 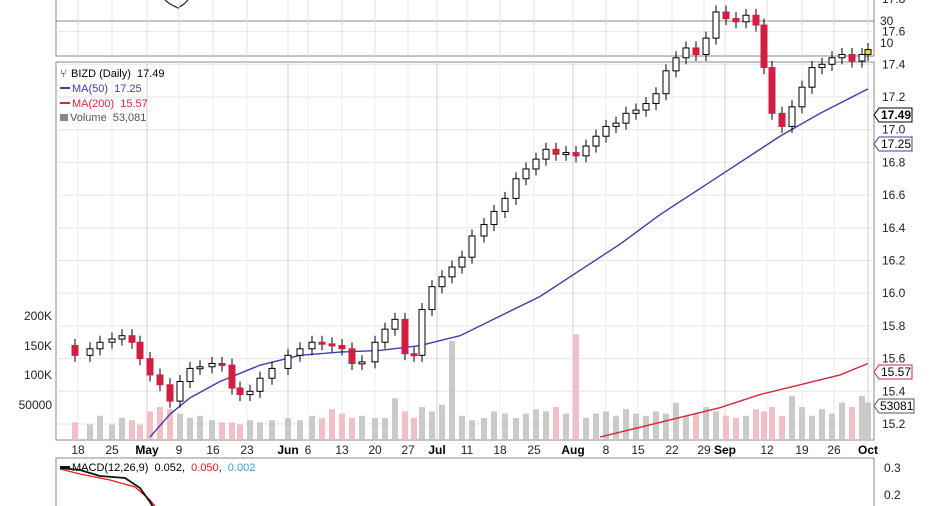 What do you see at coordinates (894, 3) in the screenshot?
I see `price-tick-label: 17.8` at bounding box center [894, 3].